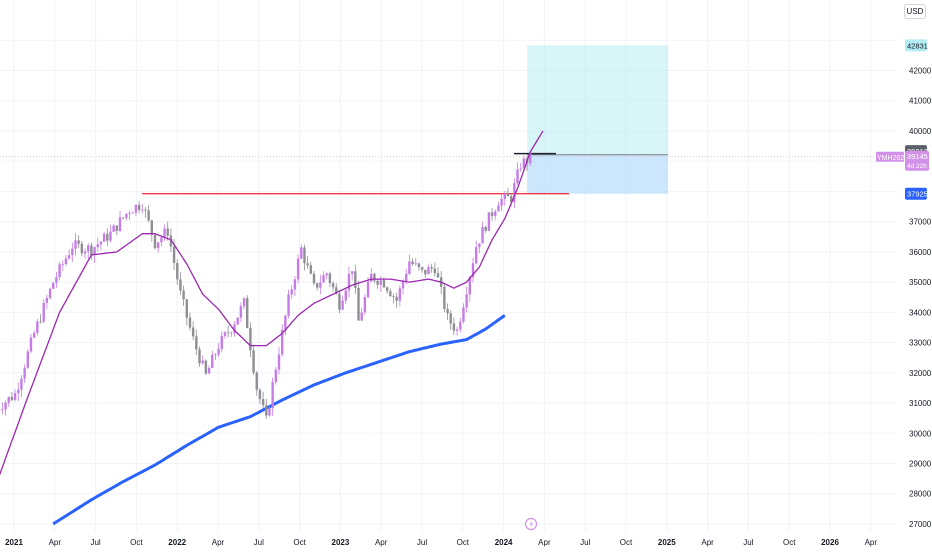 The image size is (932, 555). Describe the element at coordinates (915, 11) in the screenshot. I see `currency-badge: USD` at that location.